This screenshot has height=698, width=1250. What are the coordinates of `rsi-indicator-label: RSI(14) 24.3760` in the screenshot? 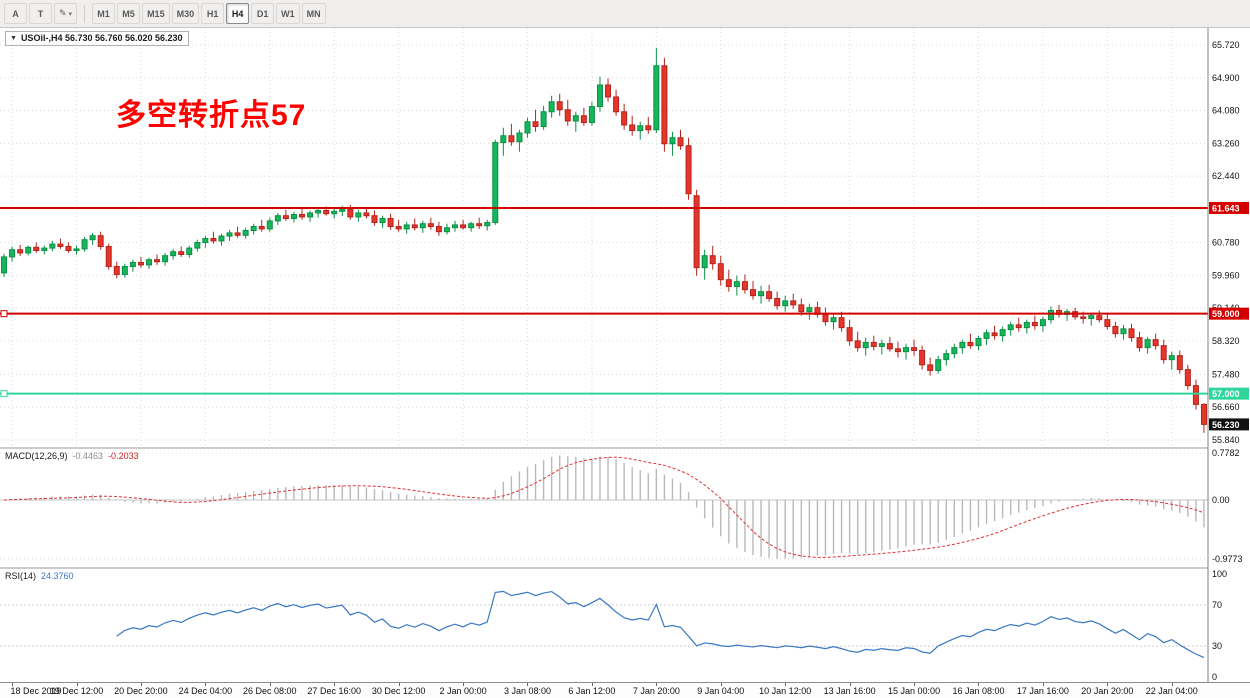 It's located at (39, 576).